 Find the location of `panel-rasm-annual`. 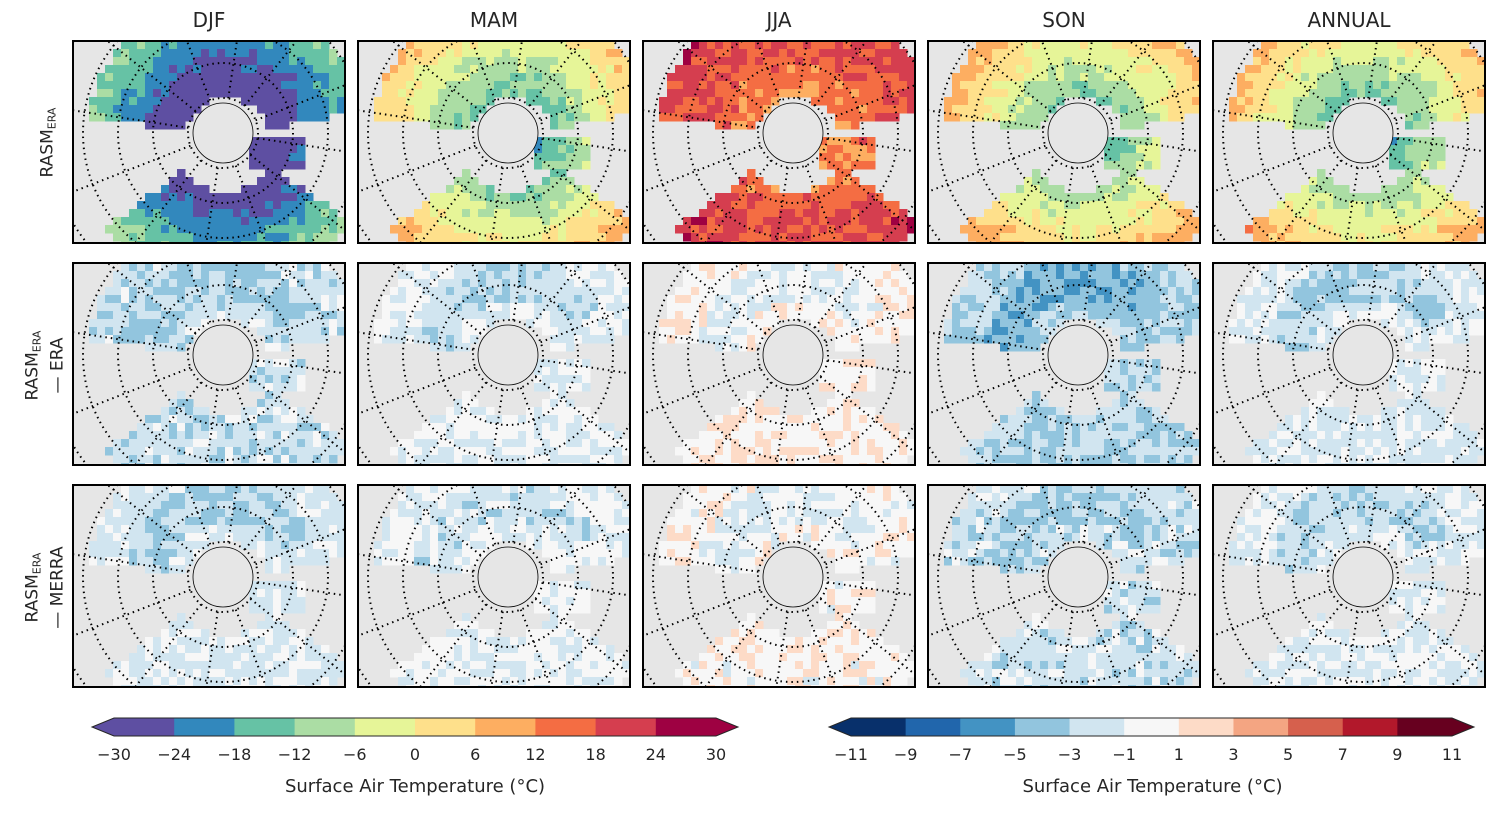

panel-rasm-annual is located at coordinates (1349, 142).